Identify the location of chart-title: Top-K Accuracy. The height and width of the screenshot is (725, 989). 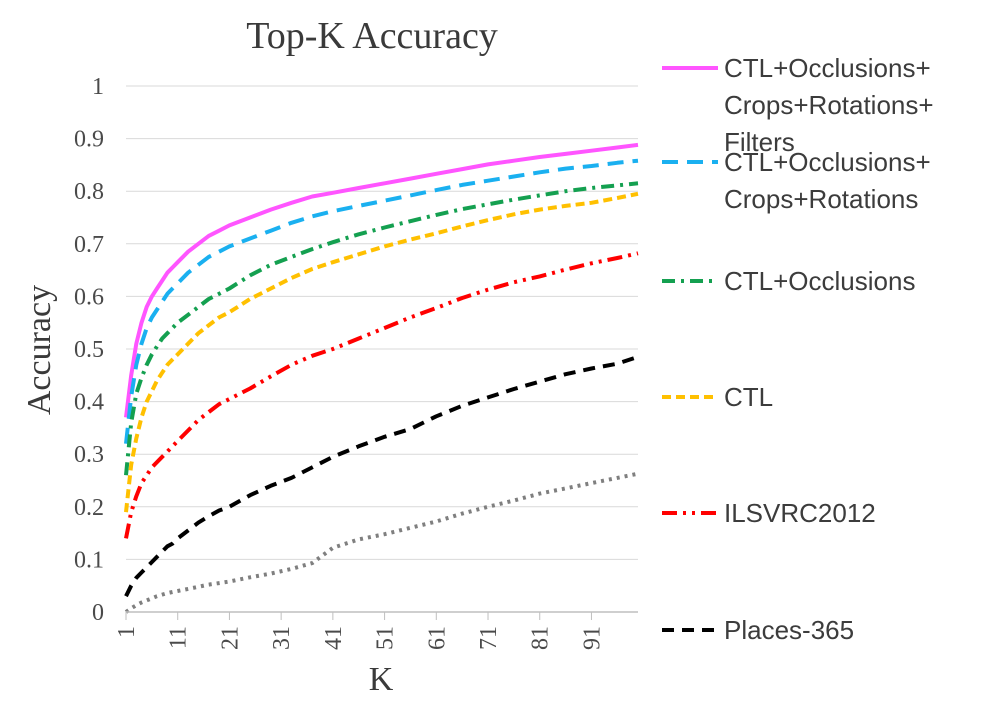
(372, 36).